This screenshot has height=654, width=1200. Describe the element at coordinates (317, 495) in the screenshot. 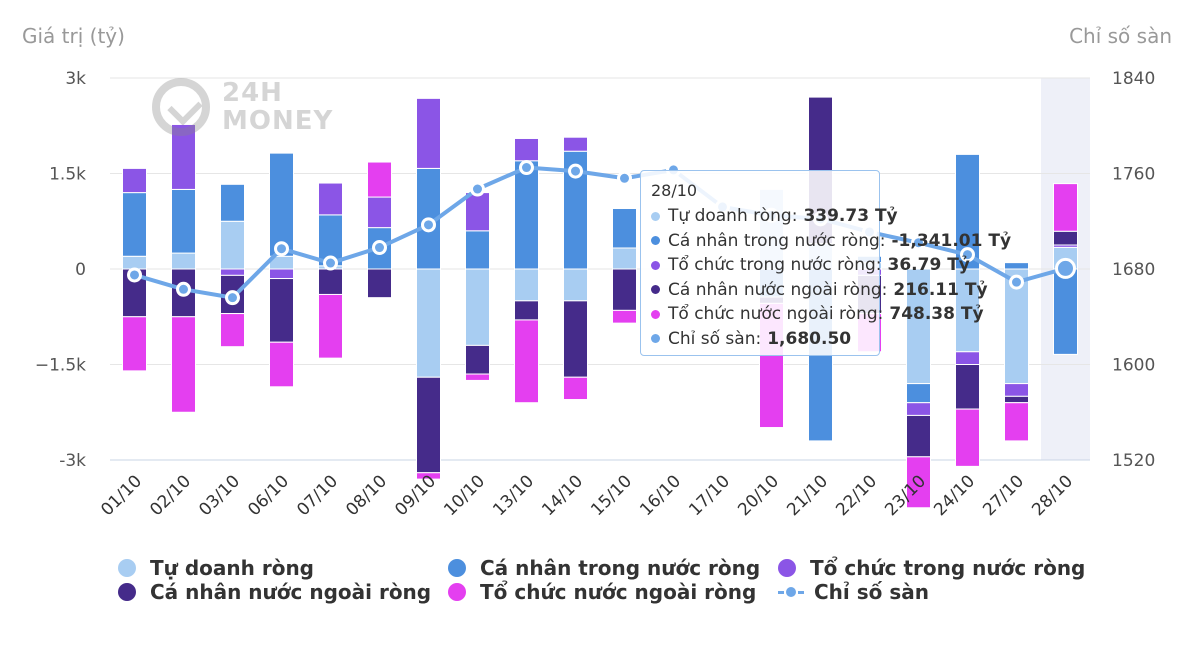

I see `x-tick-label: 07/10` at that location.